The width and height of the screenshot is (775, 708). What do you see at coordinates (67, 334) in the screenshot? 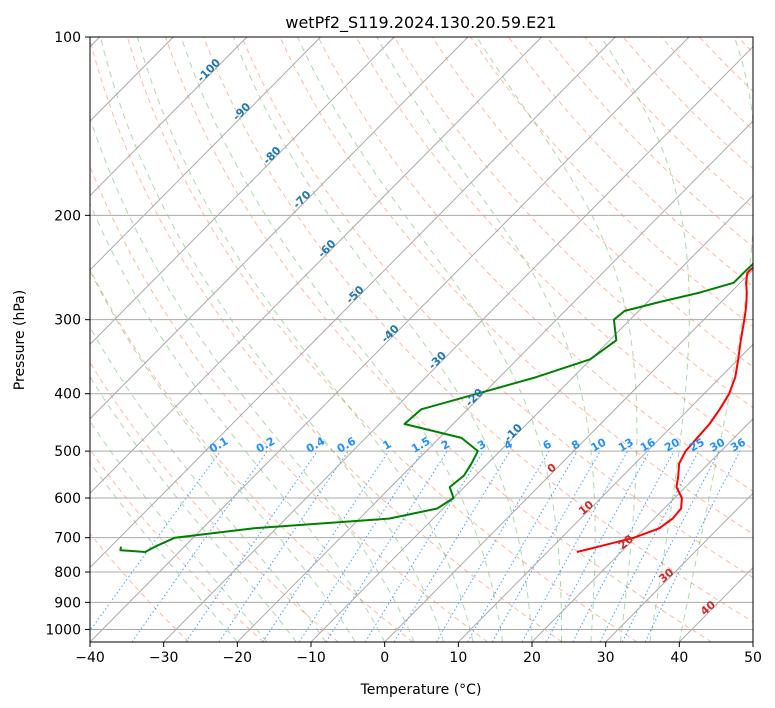
I see `y-axis-ticks: 100 200 300 400 500 600 700 800 900 1000` at bounding box center [67, 334].